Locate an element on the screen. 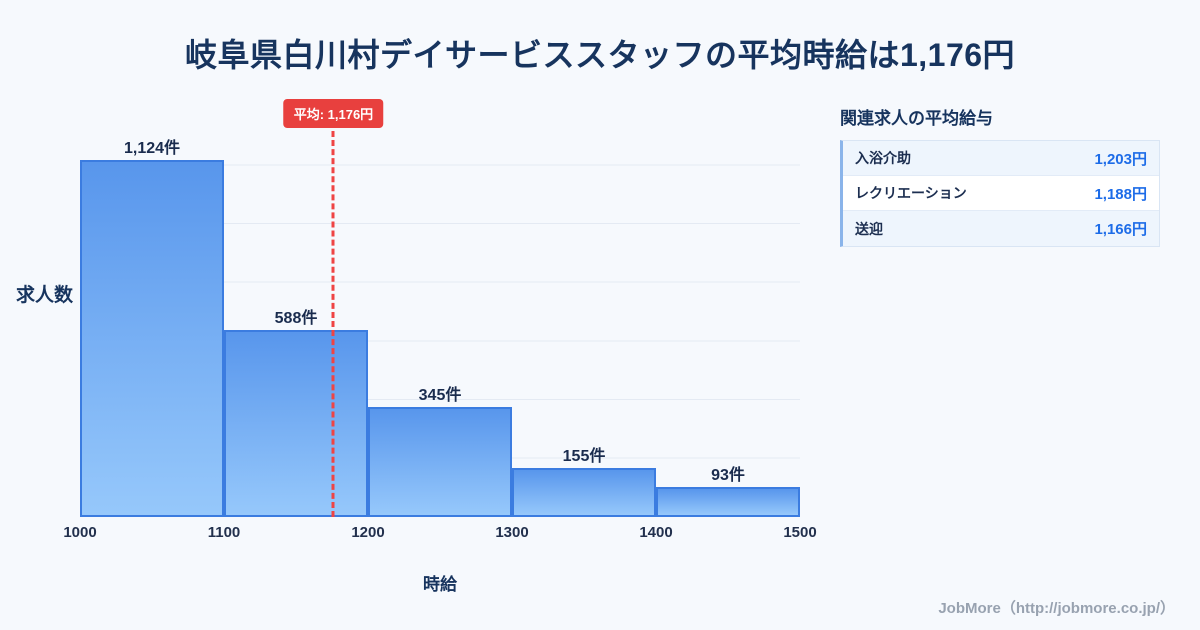  average-line is located at coordinates (333, 324).